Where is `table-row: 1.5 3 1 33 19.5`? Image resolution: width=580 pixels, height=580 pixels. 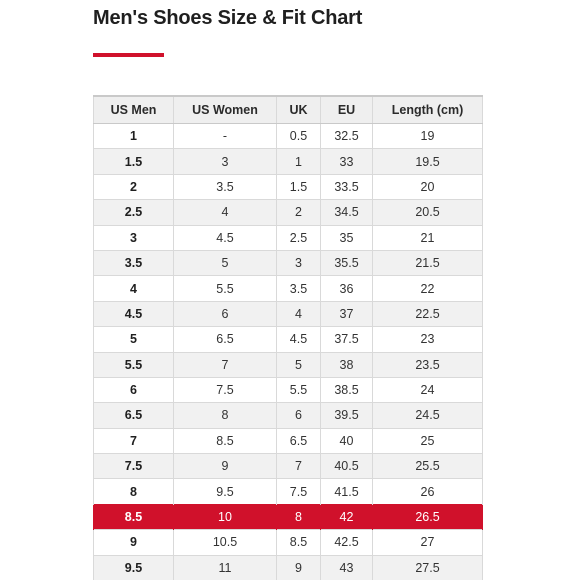
table-row: 1.5 3 1 33 19.5 is located at coordinates (288, 161).